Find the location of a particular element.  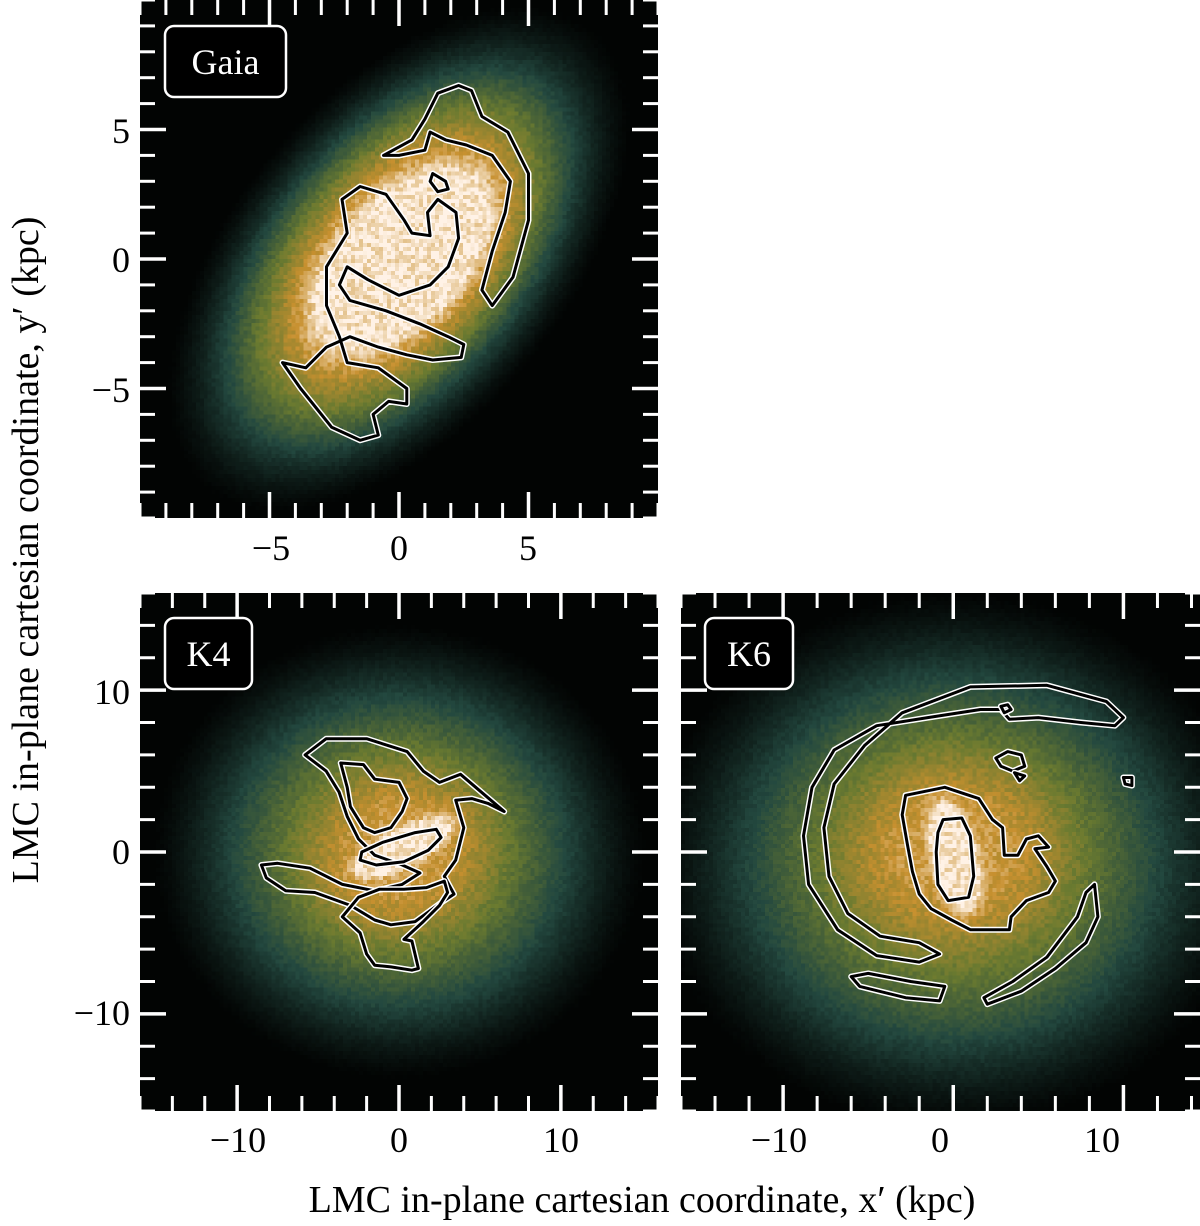

k4-xtick-label-10: 10 is located at coordinates (561, 1140).